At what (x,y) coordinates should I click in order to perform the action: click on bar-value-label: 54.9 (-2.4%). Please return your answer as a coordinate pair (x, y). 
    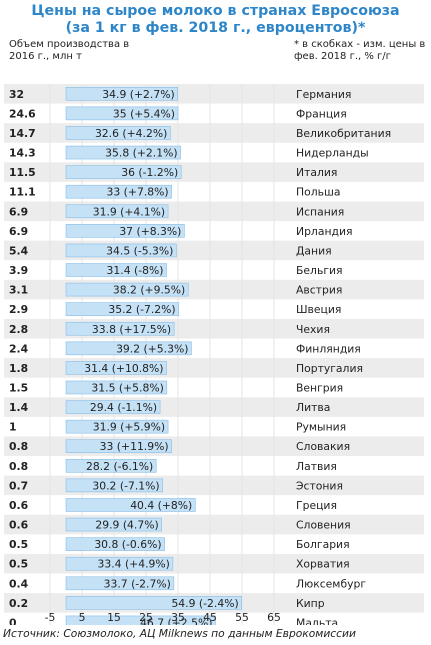
    Looking at the image, I should click on (204, 603).